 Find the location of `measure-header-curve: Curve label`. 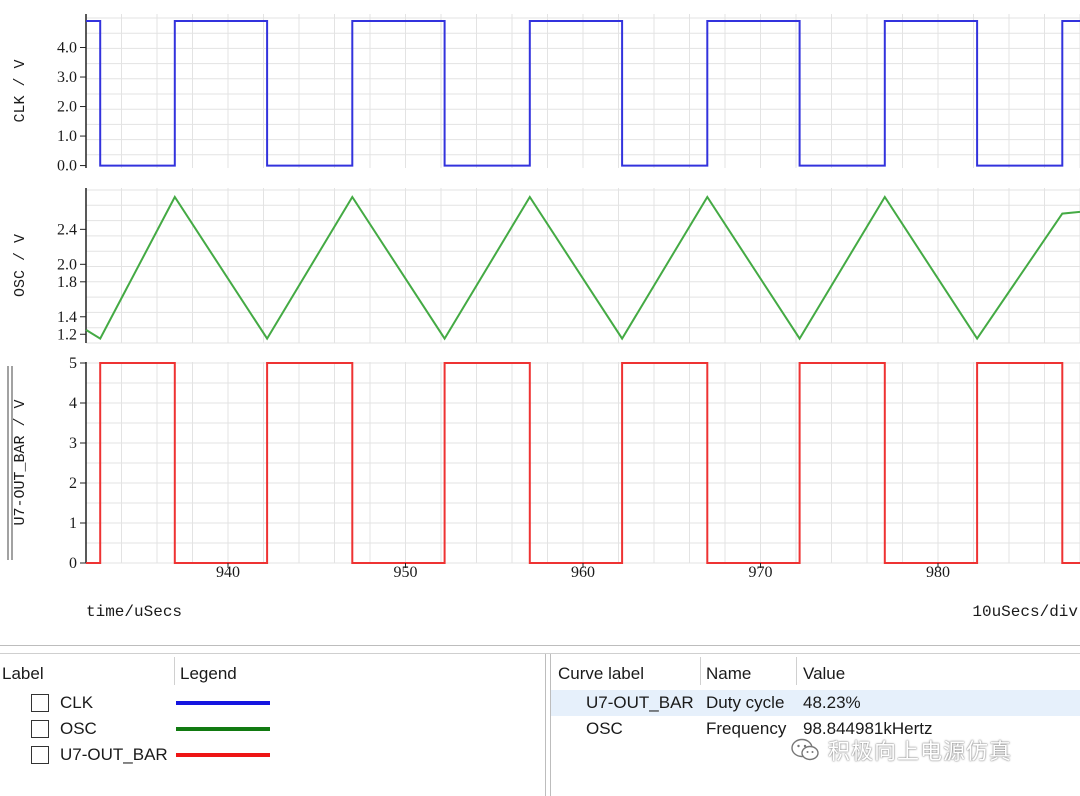

measure-header-curve: Curve label is located at coordinates (601, 673).